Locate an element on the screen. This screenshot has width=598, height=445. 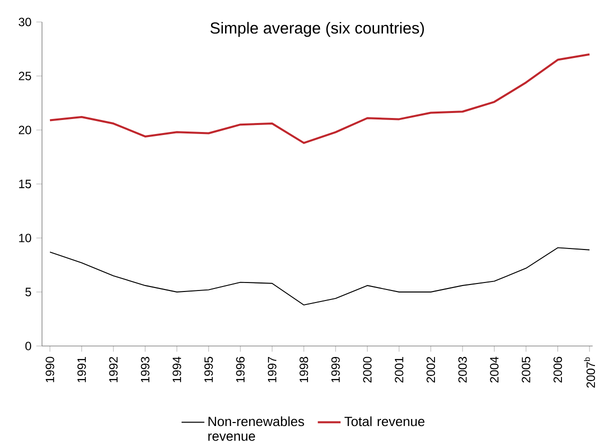
x-tick-label: 1992 is located at coordinates (113, 369).